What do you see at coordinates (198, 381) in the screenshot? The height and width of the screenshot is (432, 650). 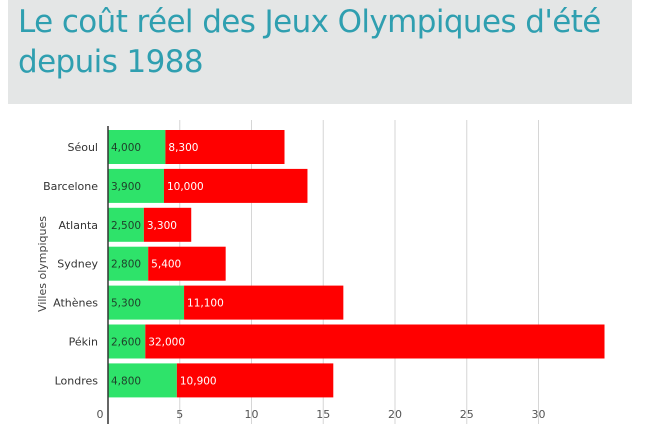 I see `data-label: 10,900` at bounding box center [198, 381].